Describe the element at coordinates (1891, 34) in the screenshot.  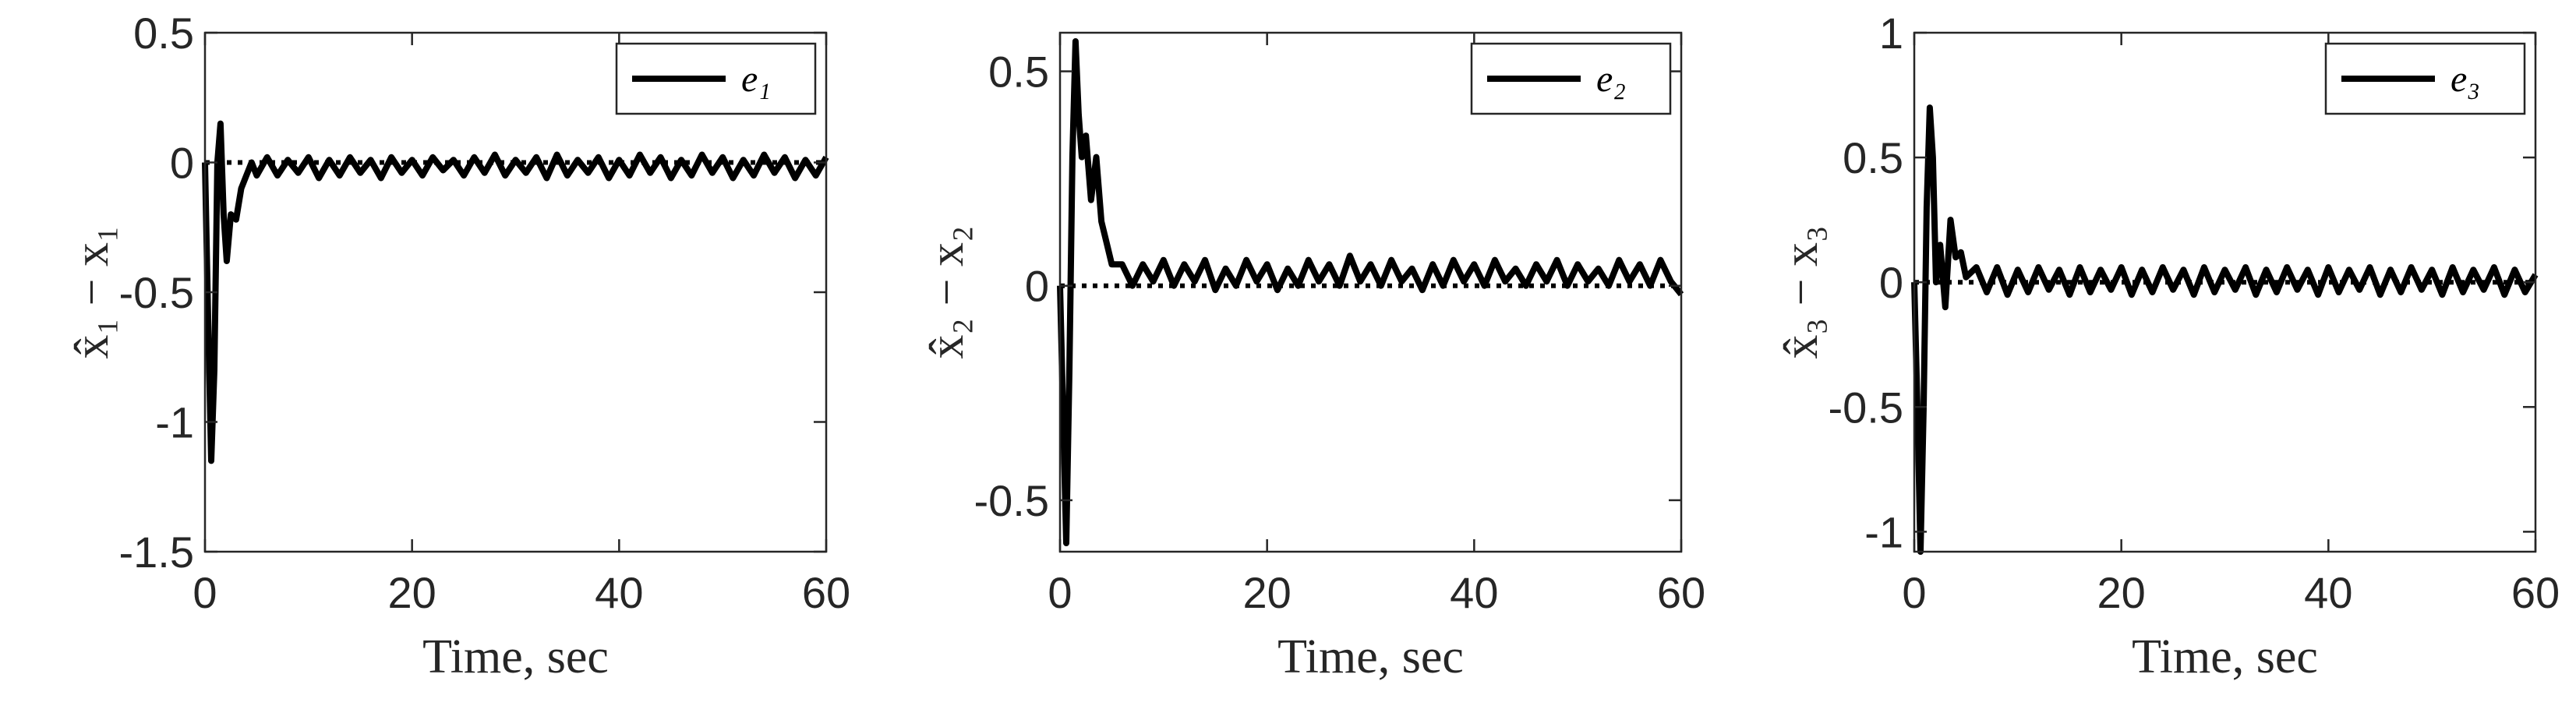
I see `y-tick-label: 1` at that location.